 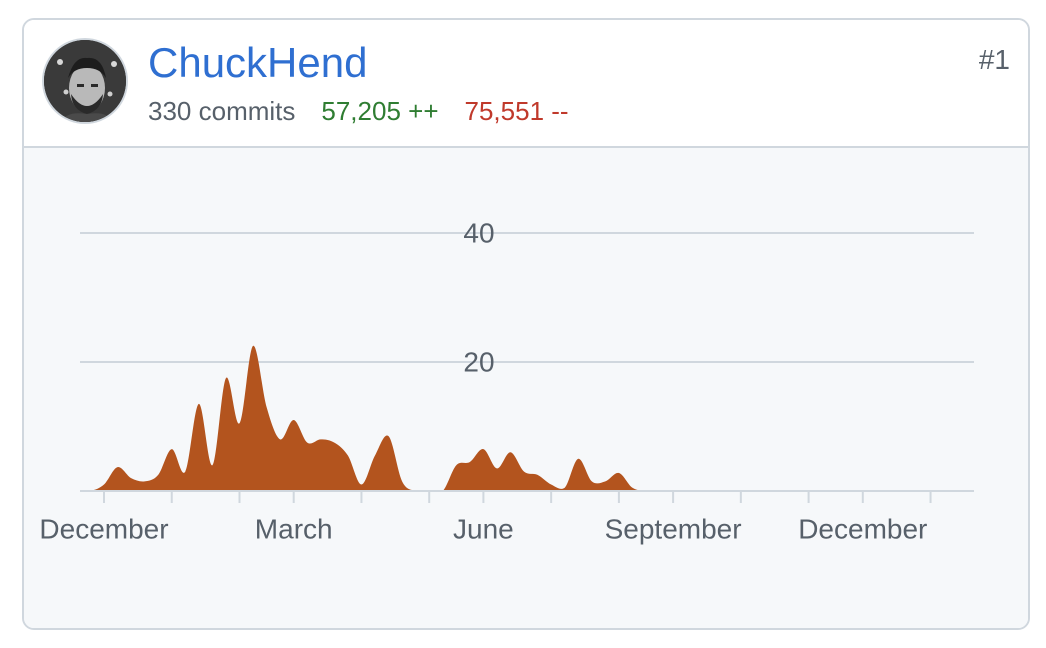 What do you see at coordinates (673, 529) in the screenshot?
I see `x-tick-label: September` at bounding box center [673, 529].